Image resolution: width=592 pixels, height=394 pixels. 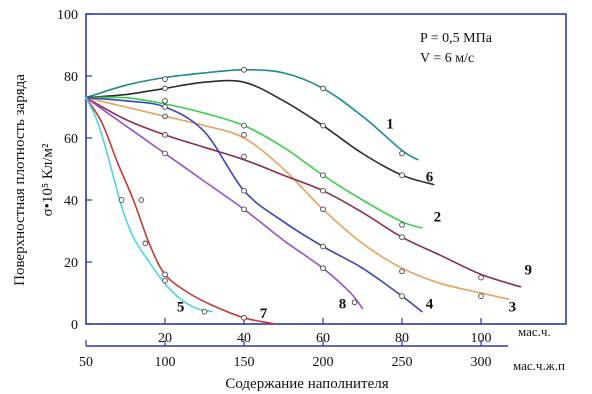 I want to click on y-tick-label: 0, so click(x=74, y=325).